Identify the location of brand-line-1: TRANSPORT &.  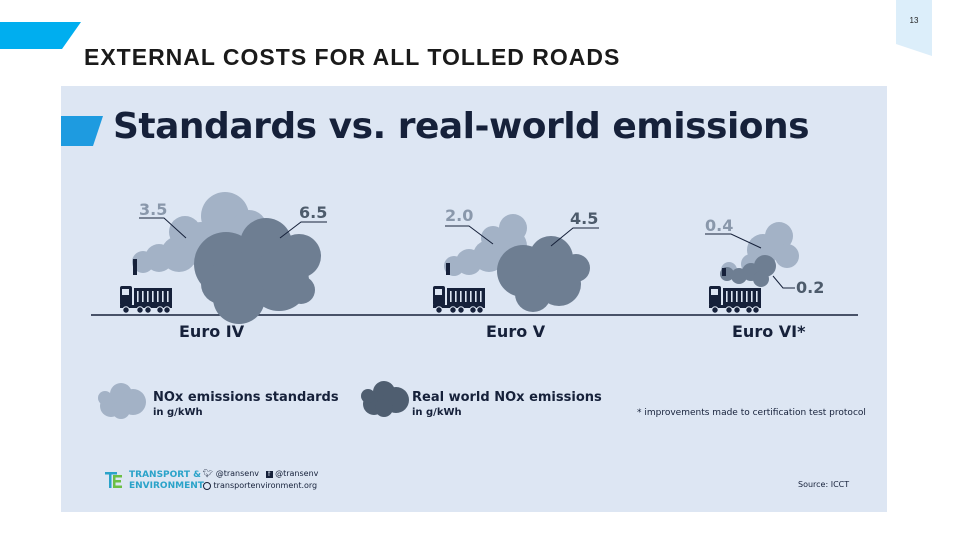
(165, 475).